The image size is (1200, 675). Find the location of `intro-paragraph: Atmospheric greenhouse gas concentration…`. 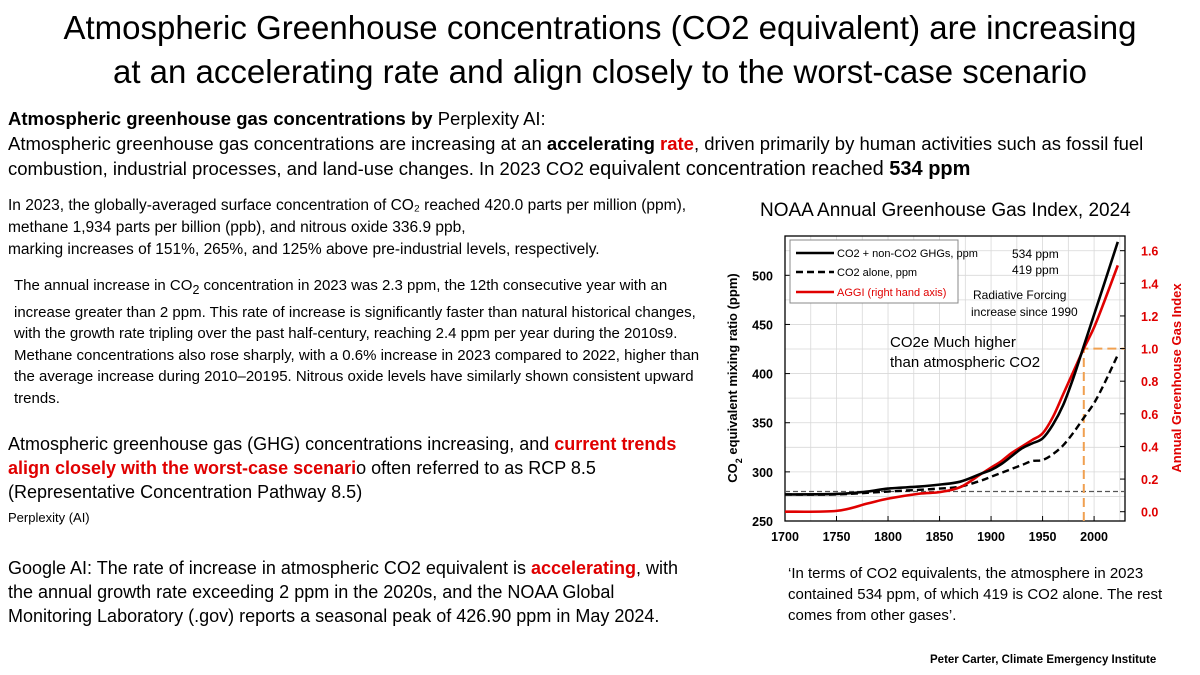

intro-paragraph: Atmospheric greenhouse gas concentration… is located at coordinates (598, 144).